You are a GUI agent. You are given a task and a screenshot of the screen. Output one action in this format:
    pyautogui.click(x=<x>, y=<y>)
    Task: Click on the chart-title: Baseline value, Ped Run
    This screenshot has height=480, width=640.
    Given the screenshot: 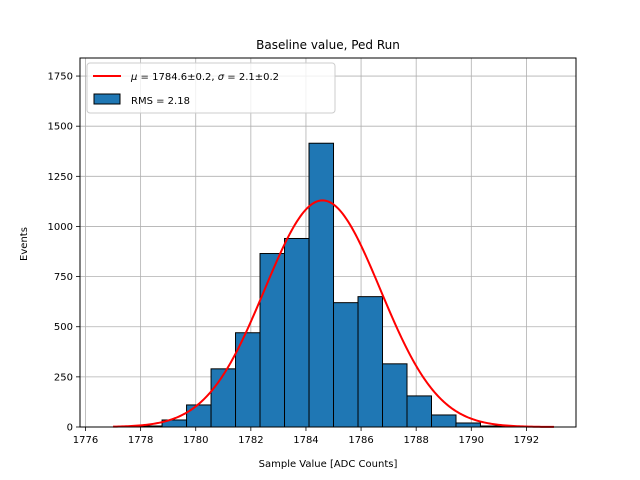 What is the action you would take?
    pyautogui.click(x=328, y=45)
    